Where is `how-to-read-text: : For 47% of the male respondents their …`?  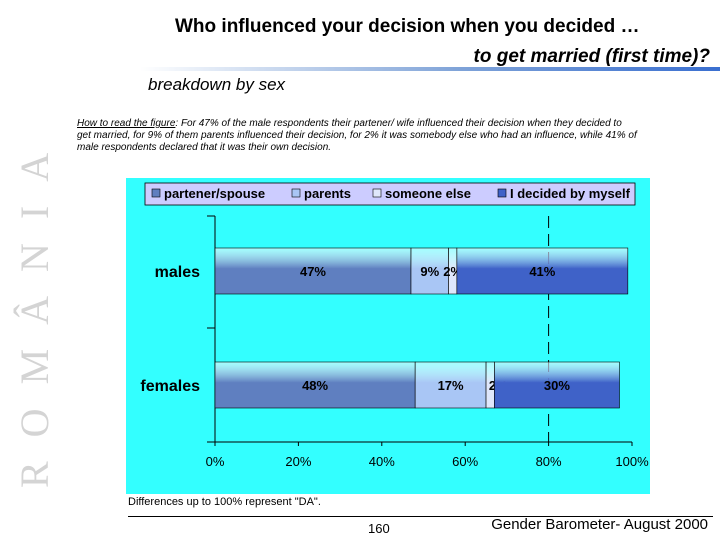 how-to-read-text: : For 47% of the male respondents their … is located at coordinates (357, 135).